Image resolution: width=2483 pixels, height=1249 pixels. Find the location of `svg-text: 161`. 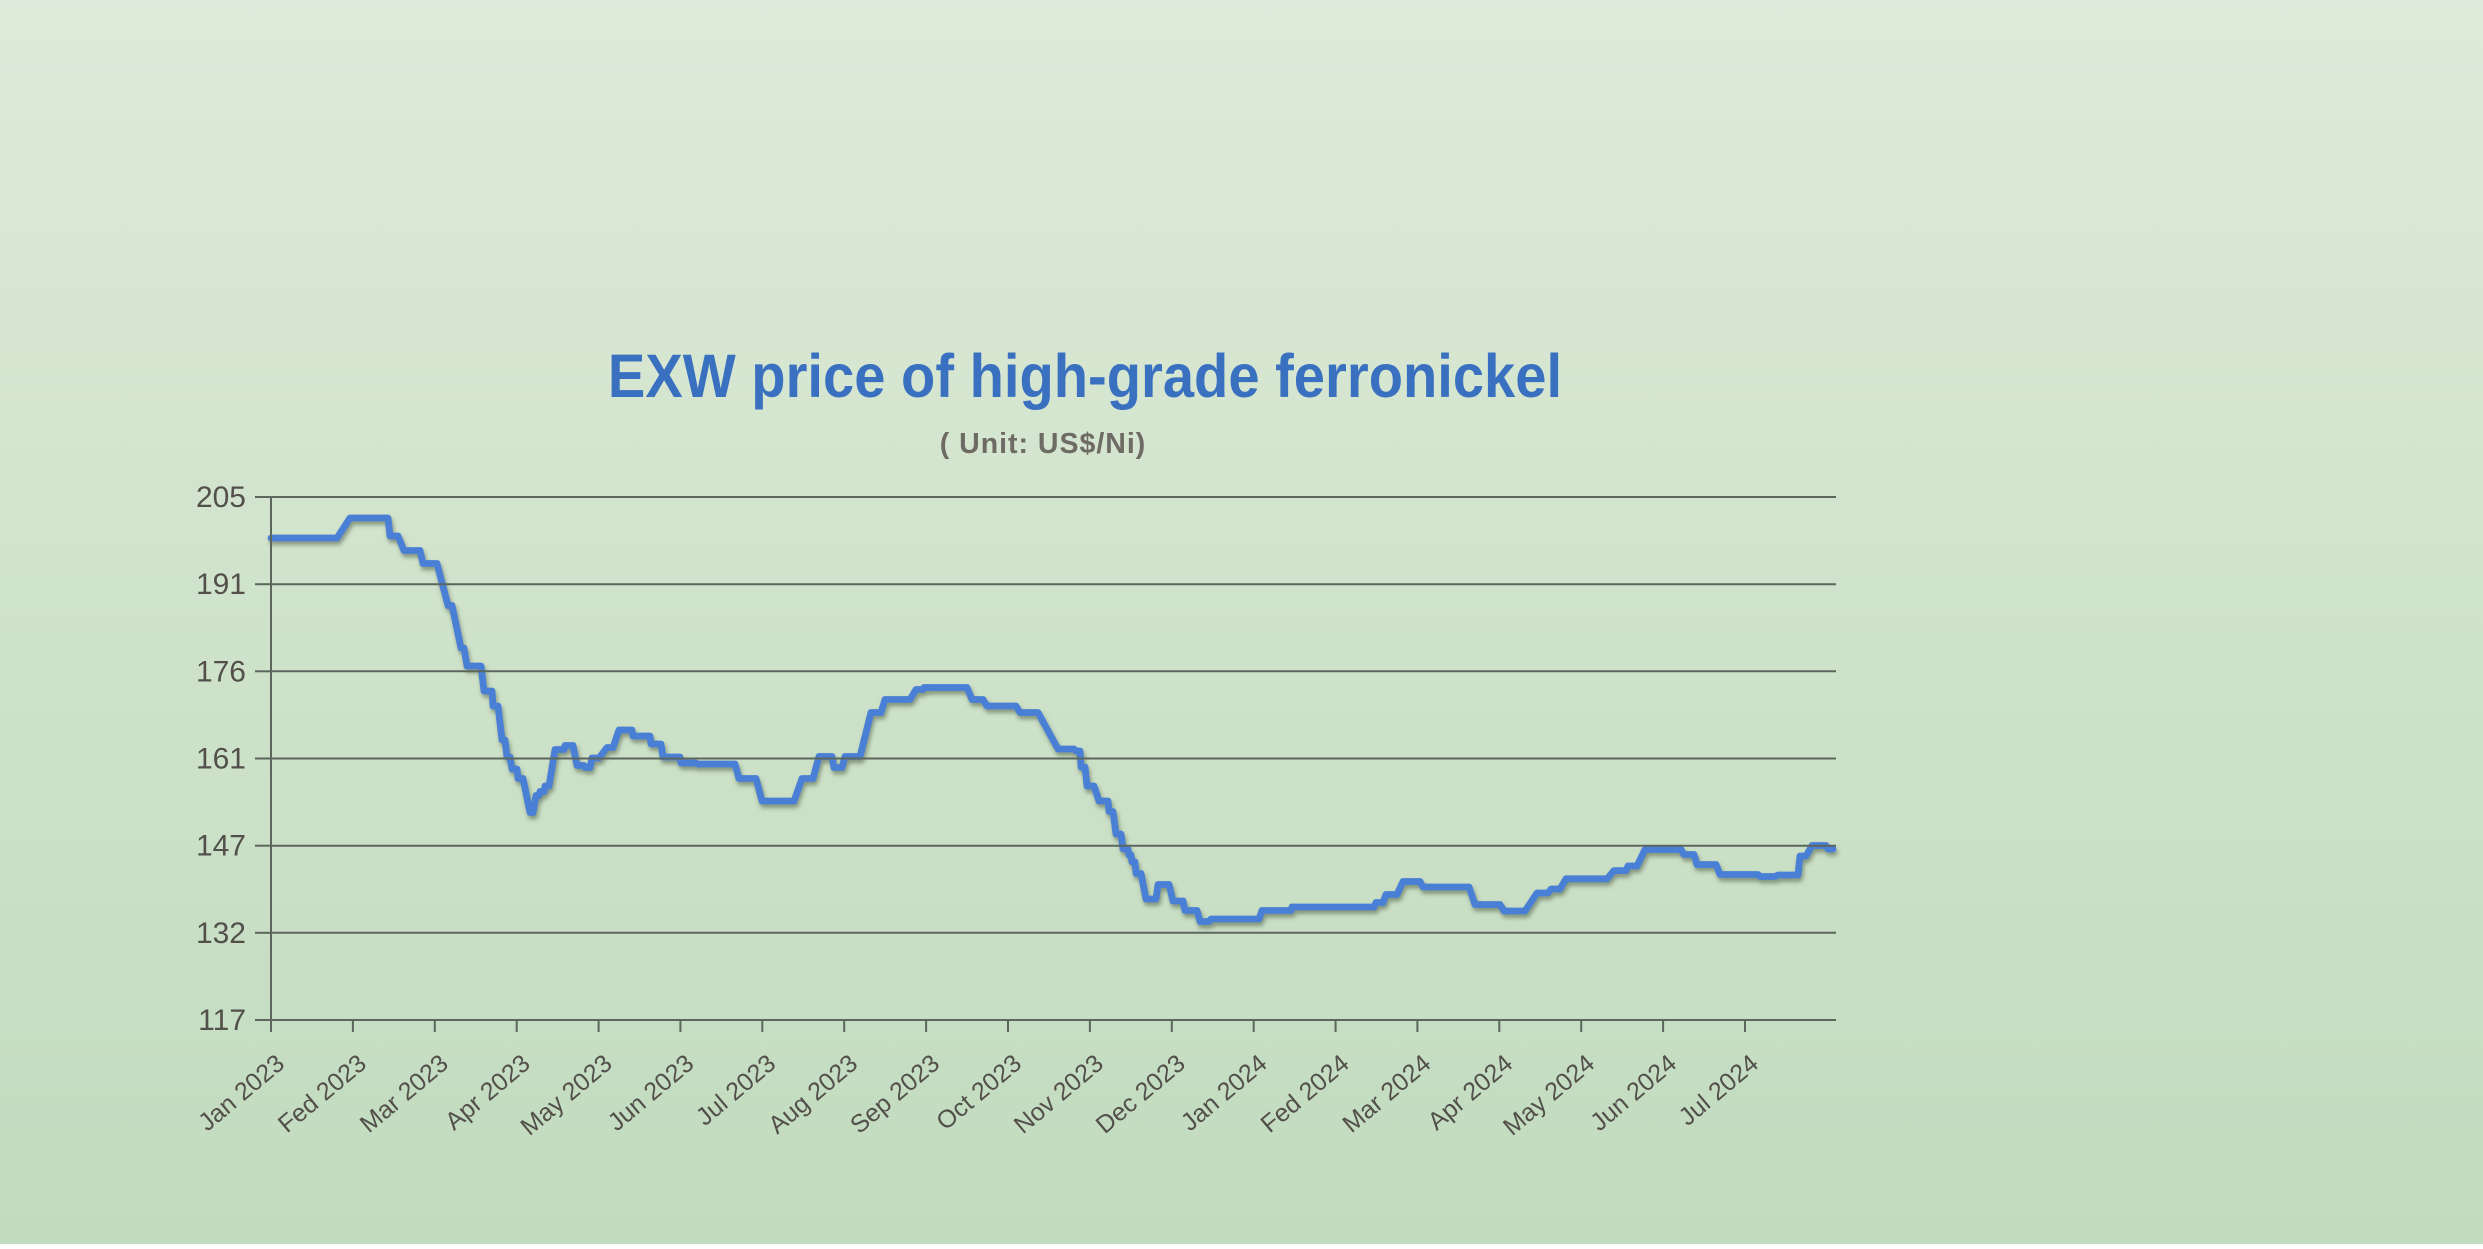

svg-text: 161 is located at coordinates (221, 759).